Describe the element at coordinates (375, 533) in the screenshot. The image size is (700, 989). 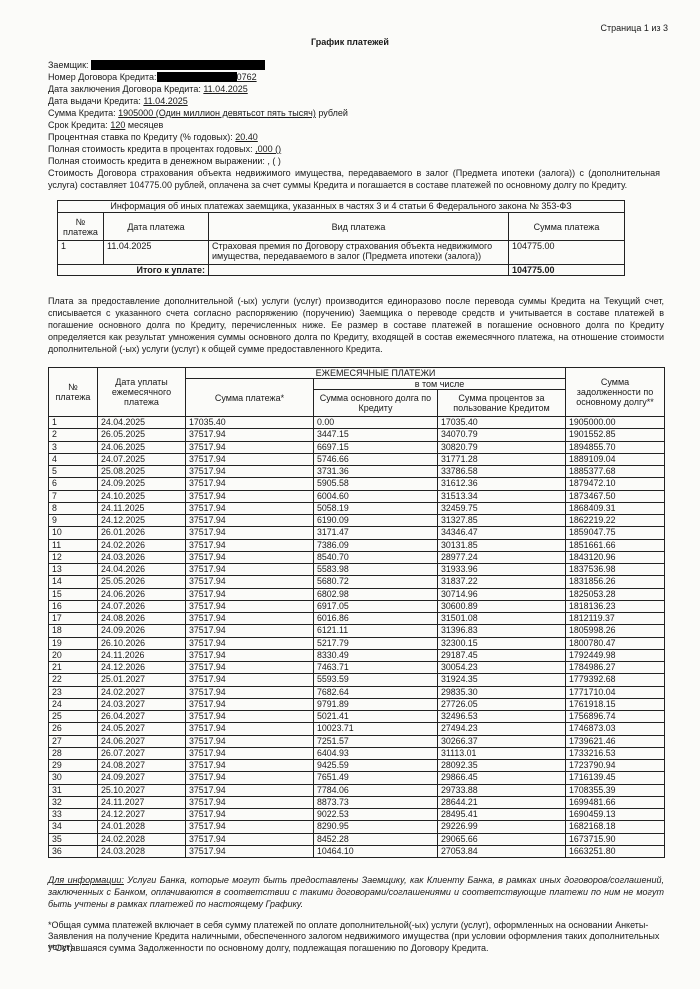
I see `cell: 3171.47` at that location.